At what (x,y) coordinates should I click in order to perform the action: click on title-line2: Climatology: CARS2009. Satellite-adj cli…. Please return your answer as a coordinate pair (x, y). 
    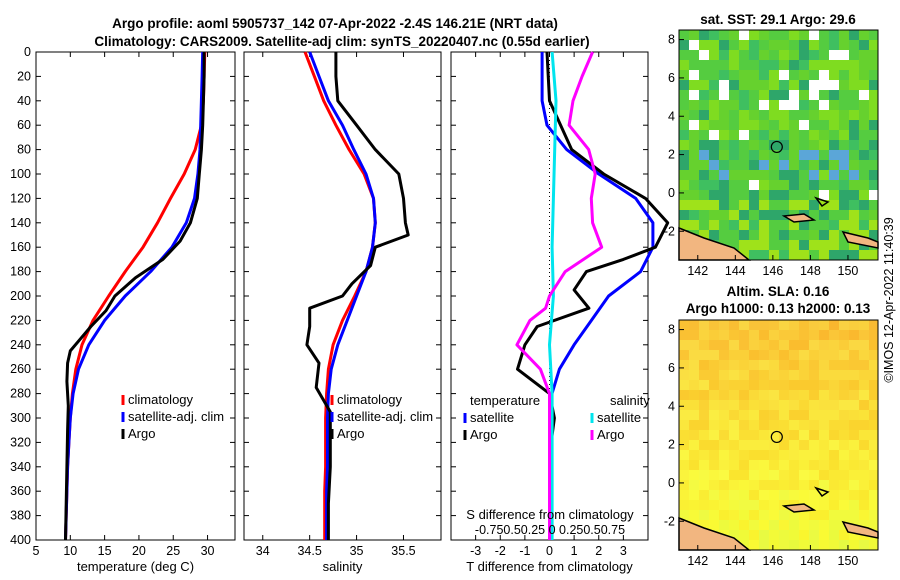
    Looking at the image, I should click on (341, 41).